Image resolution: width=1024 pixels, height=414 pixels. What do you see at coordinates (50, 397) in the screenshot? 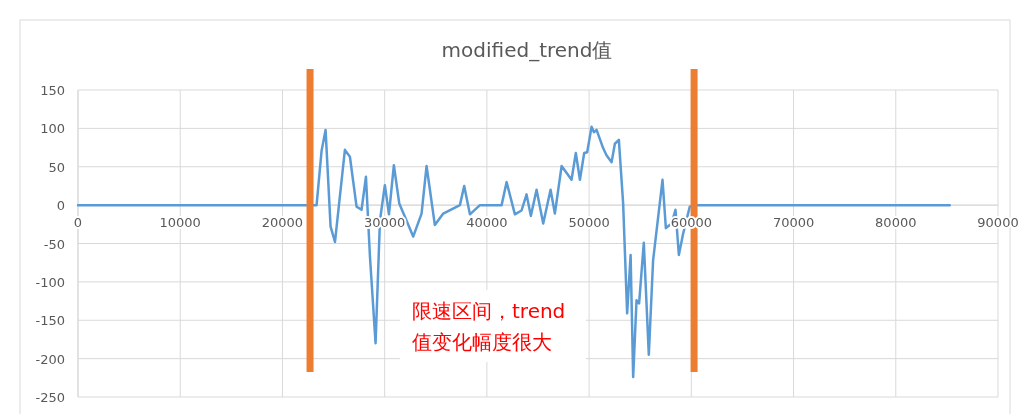
I see `y-tick-label: -250` at bounding box center [50, 397].